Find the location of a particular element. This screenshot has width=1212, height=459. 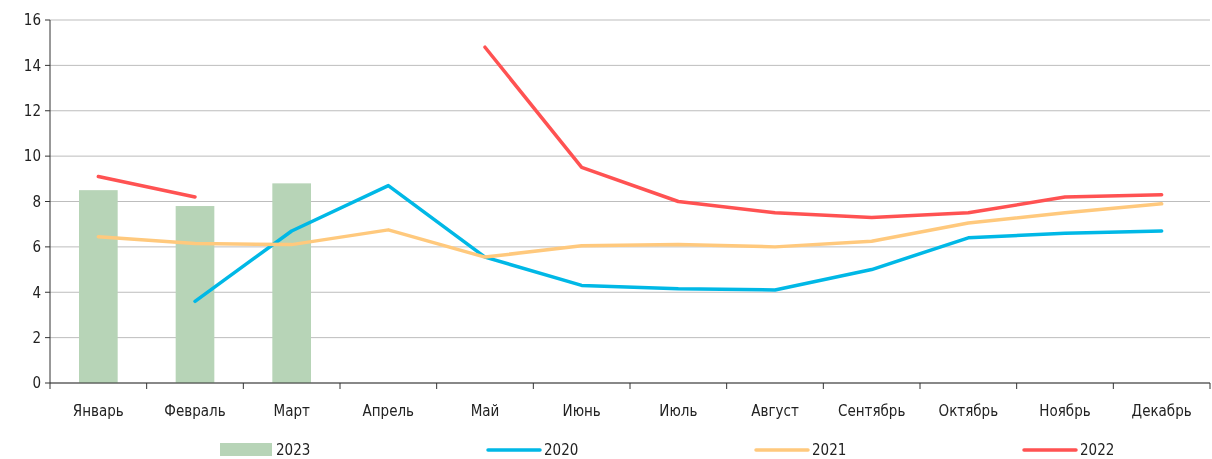

y-tick-label: 10 is located at coordinates (32, 156).